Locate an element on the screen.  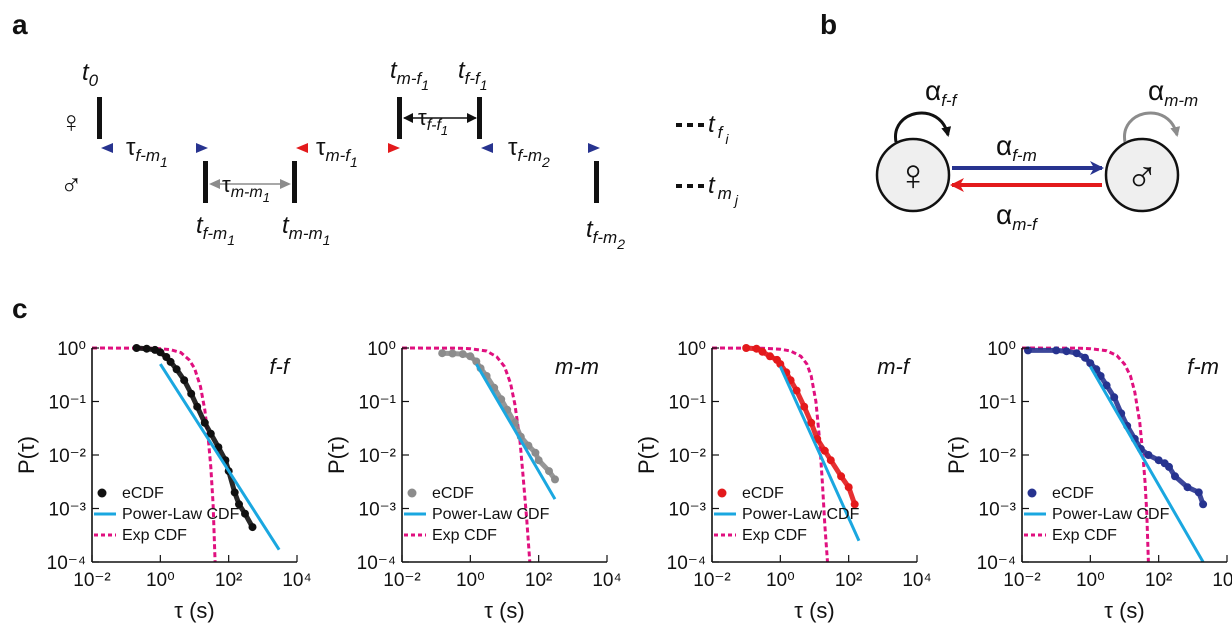
label-alpha-fm: αf-m is located at coordinates (1016, 147).